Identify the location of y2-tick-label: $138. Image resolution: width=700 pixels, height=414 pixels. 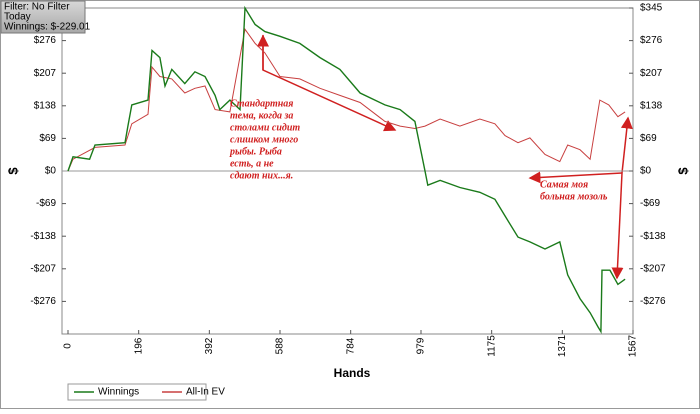
(651, 105).